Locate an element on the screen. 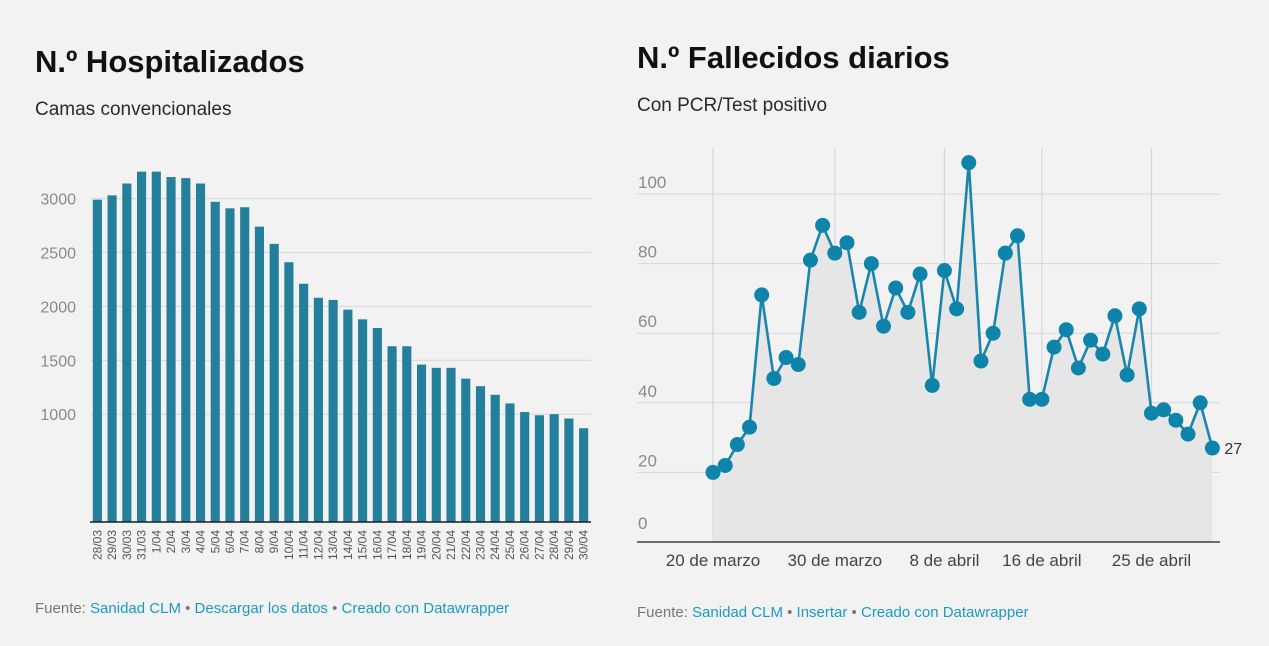  x-tick-label: 18/04 is located at coordinates (407, 545).